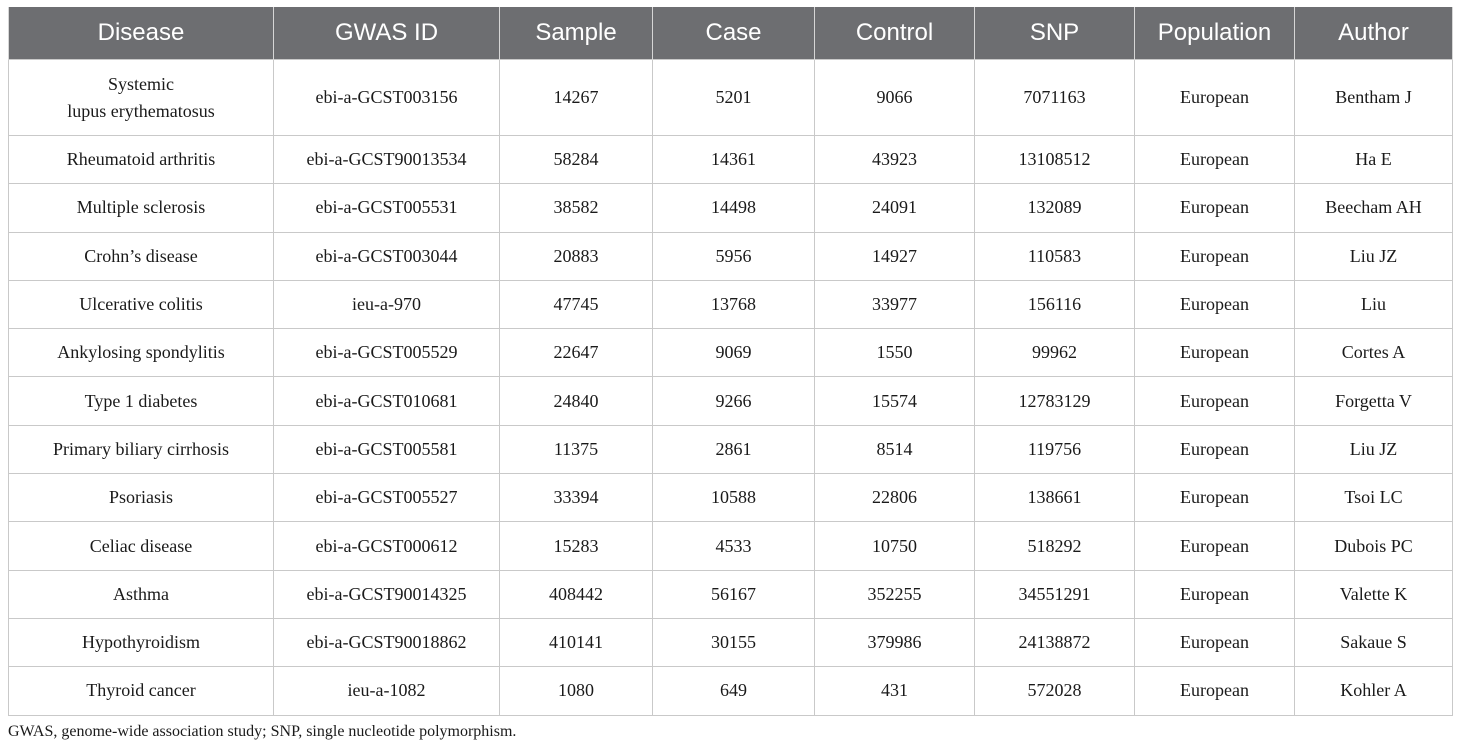 This screenshot has width=1460, height=752. Describe the element at coordinates (894, 449) in the screenshot. I see `cell-control: 8514` at that location.